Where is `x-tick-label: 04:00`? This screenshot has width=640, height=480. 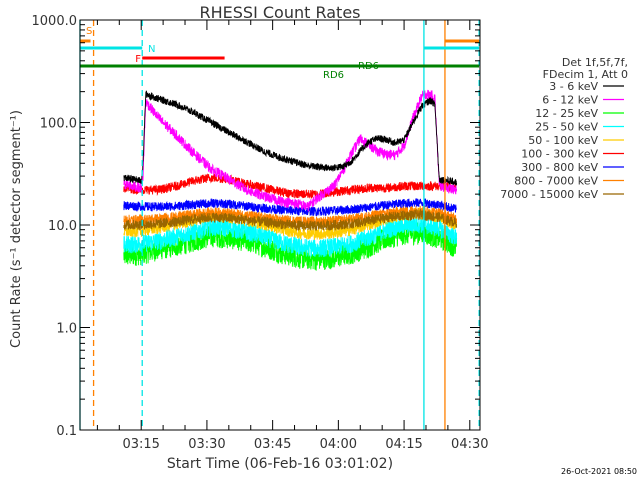 x-tick-label: 04:00 is located at coordinates (338, 444).